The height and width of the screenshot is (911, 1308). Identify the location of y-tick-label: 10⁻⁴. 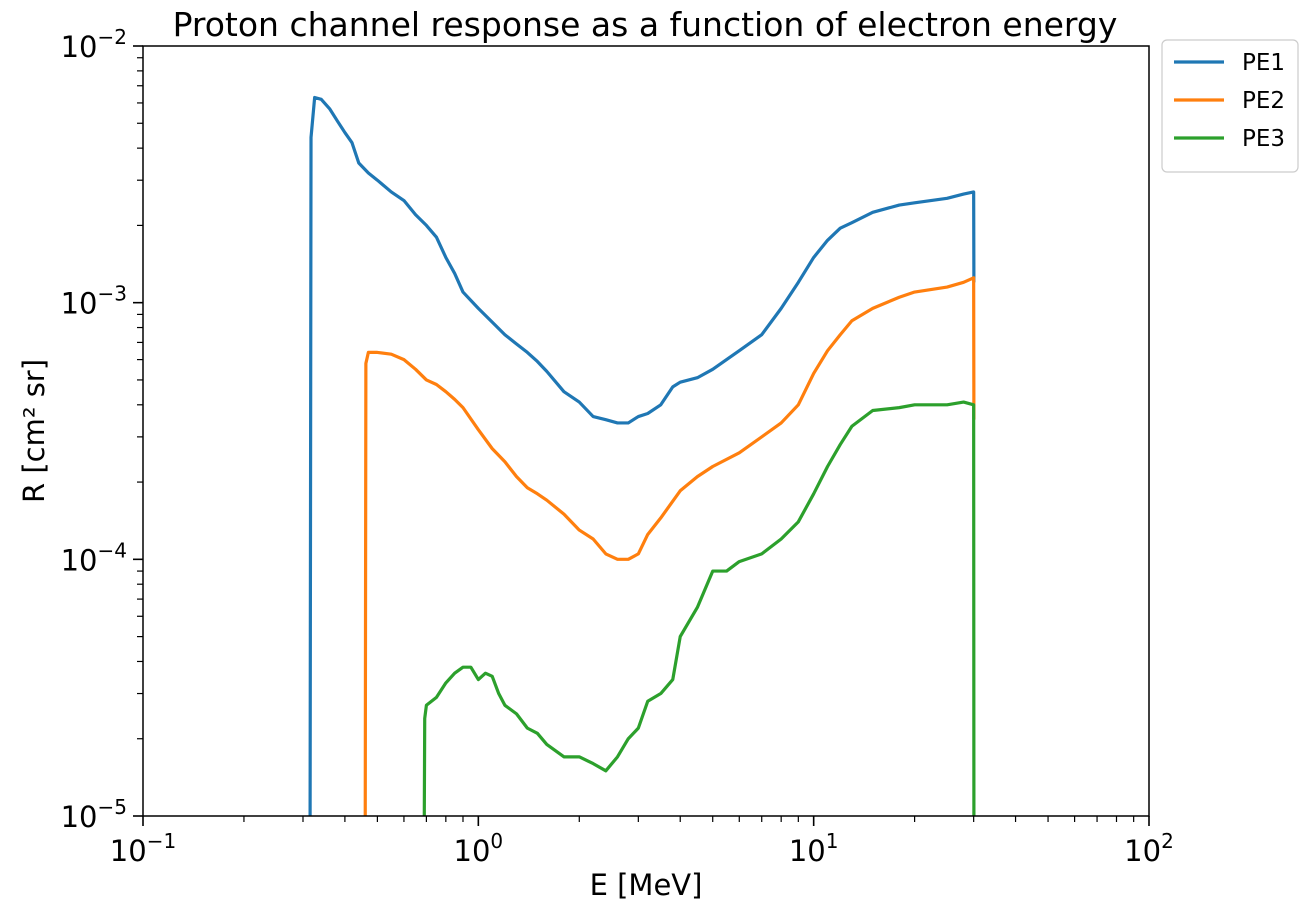
(94, 557).